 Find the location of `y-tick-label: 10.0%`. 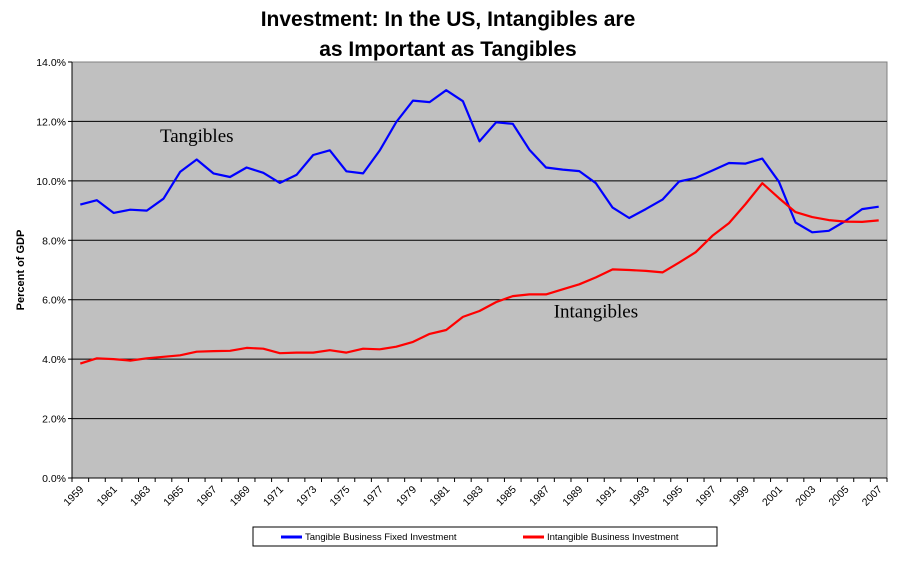

y-tick-label: 10.0% is located at coordinates (51, 182).